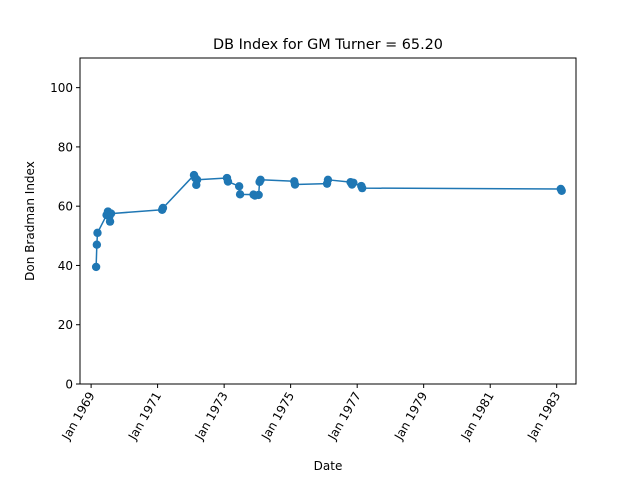 The image size is (640, 480). Describe the element at coordinates (65, 325) in the screenshot. I see `y-tick-label: 20` at that location.